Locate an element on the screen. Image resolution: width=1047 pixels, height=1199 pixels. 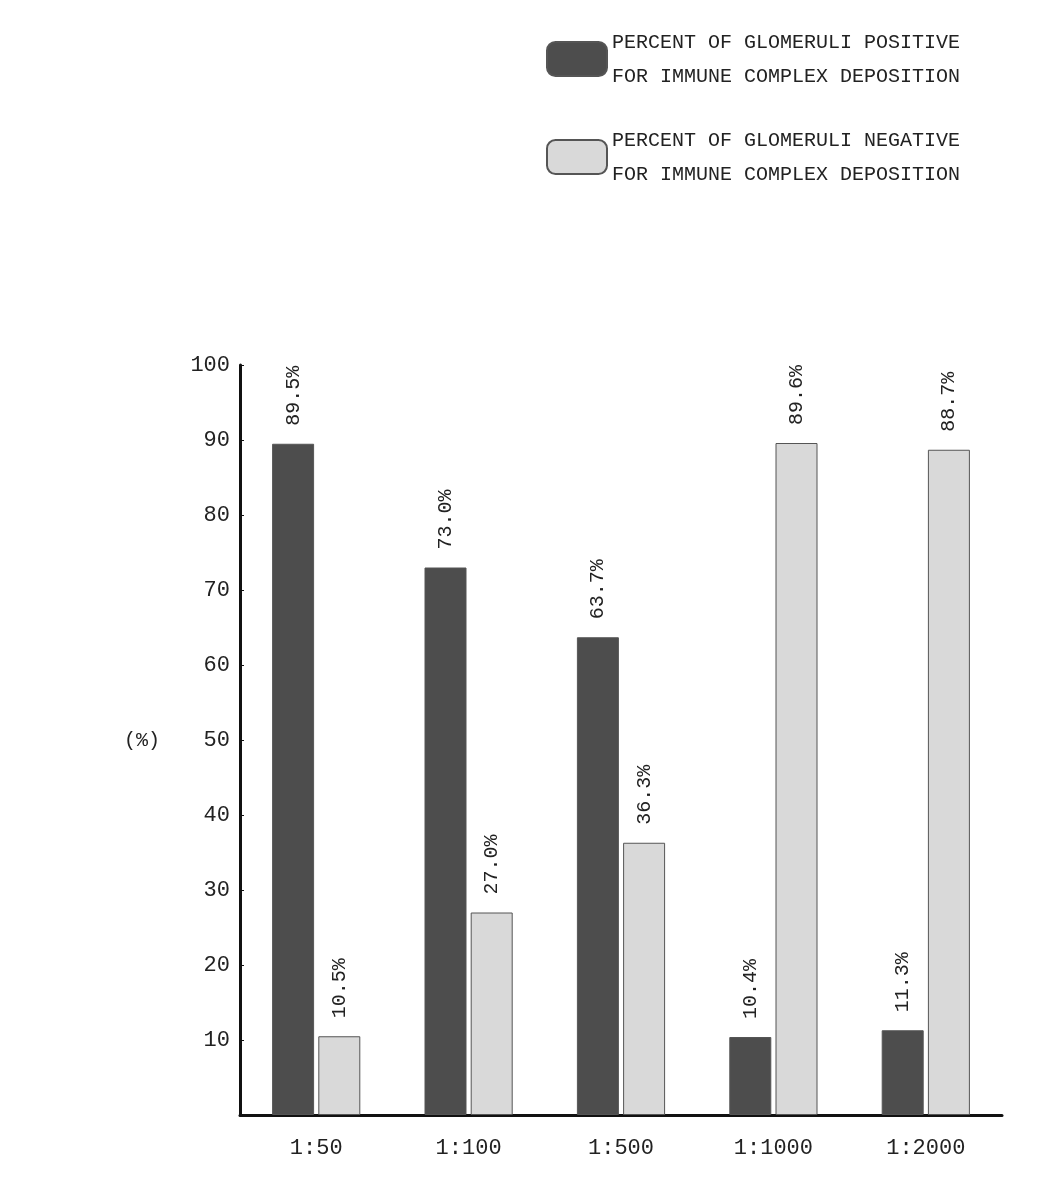
y-tick-label: 50 is located at coordinates (216, 740).